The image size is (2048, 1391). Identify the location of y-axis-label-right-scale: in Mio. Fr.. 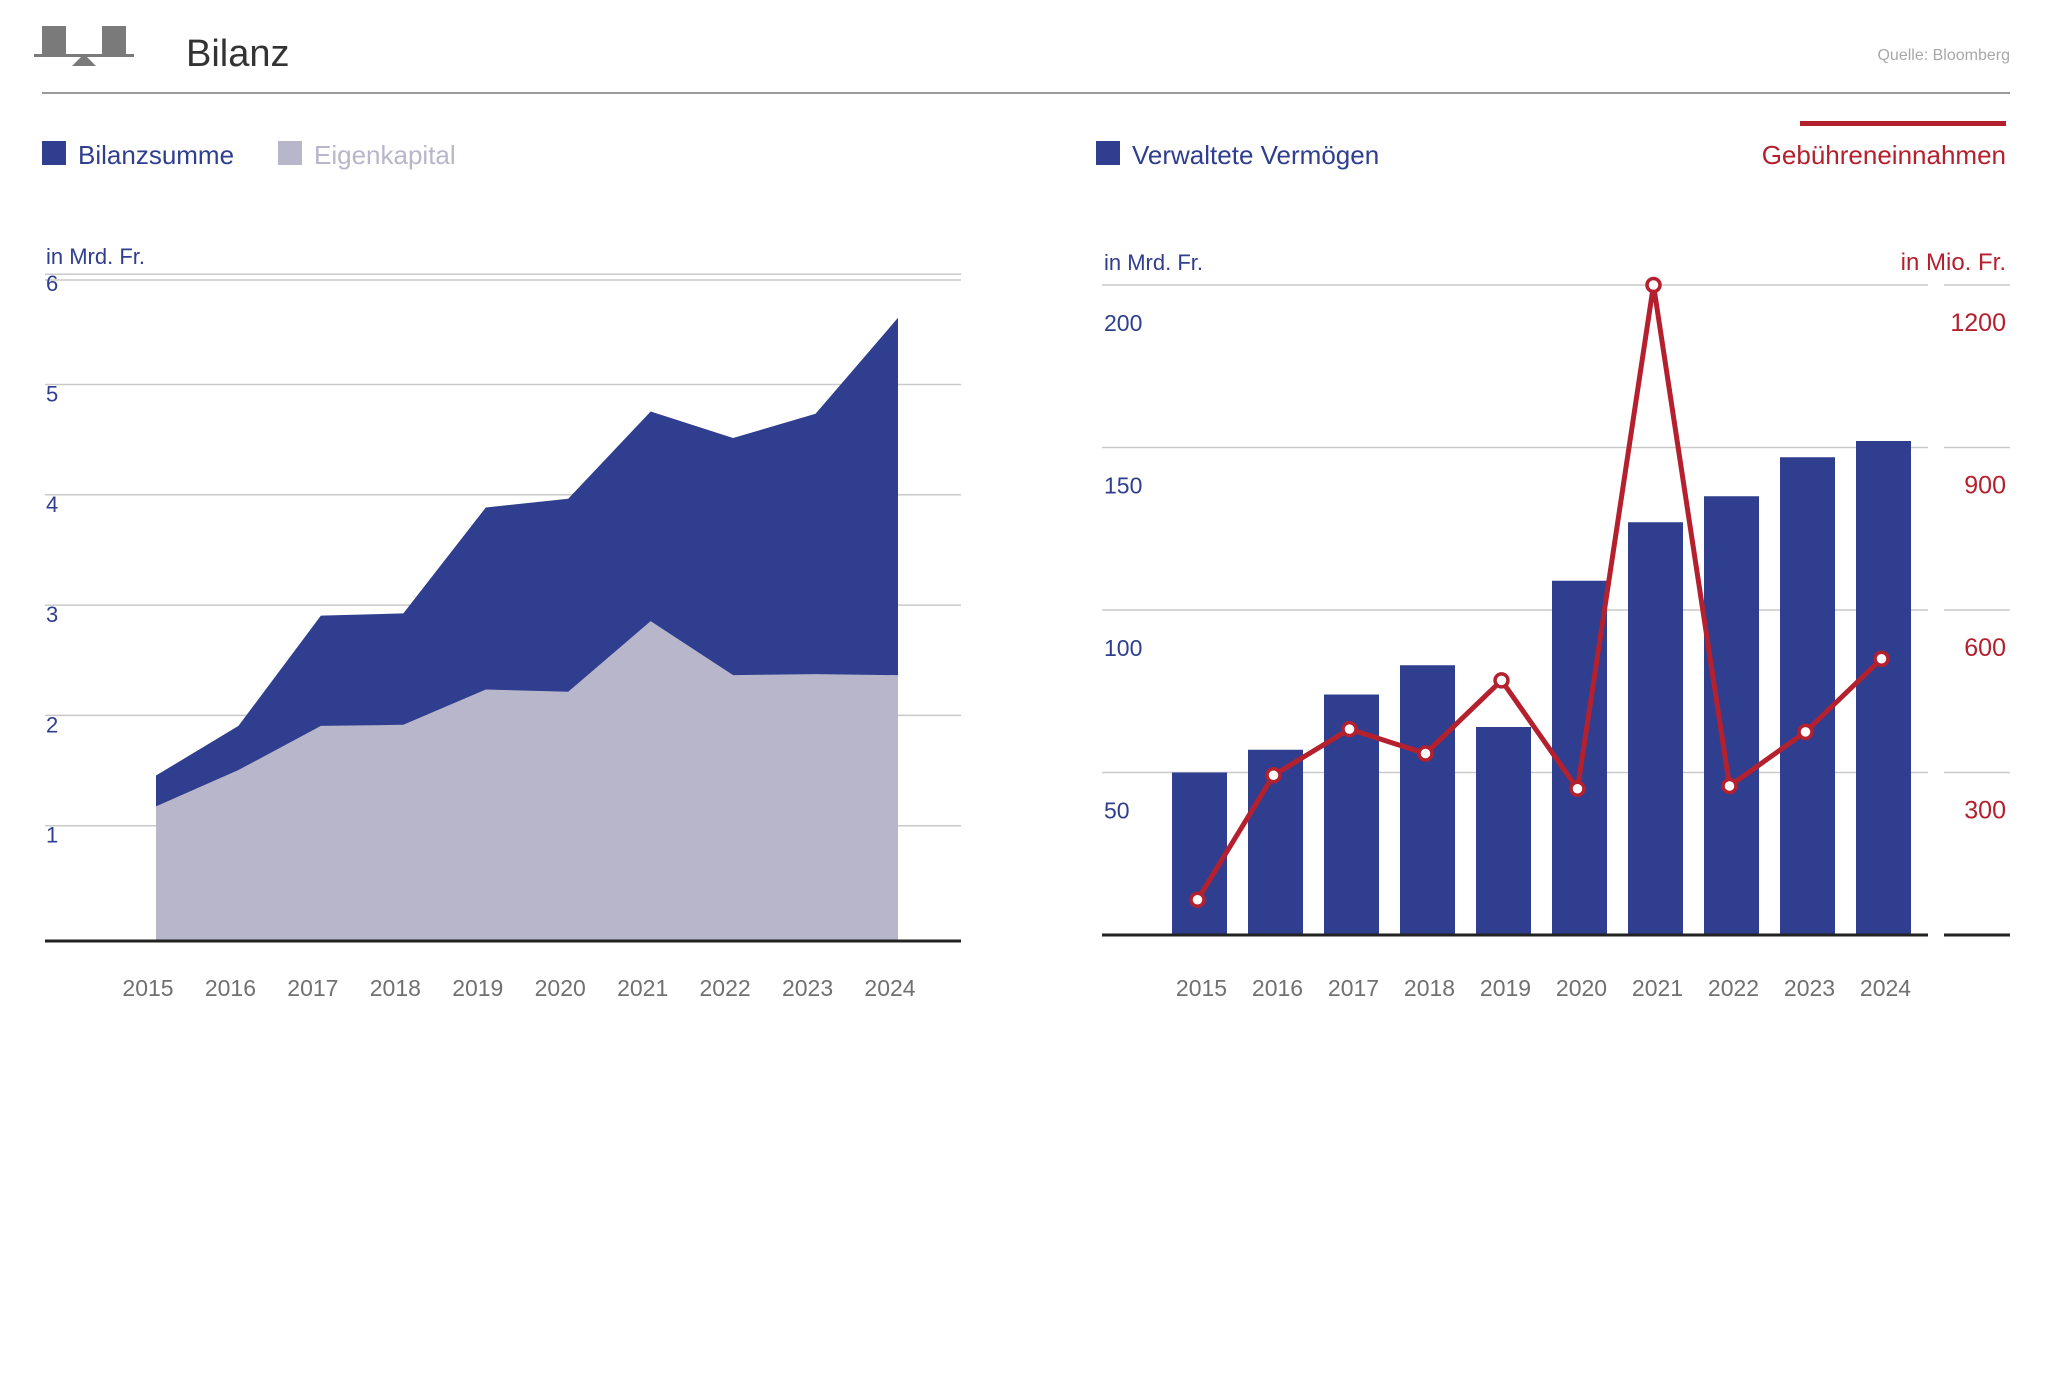
(1953, 262).